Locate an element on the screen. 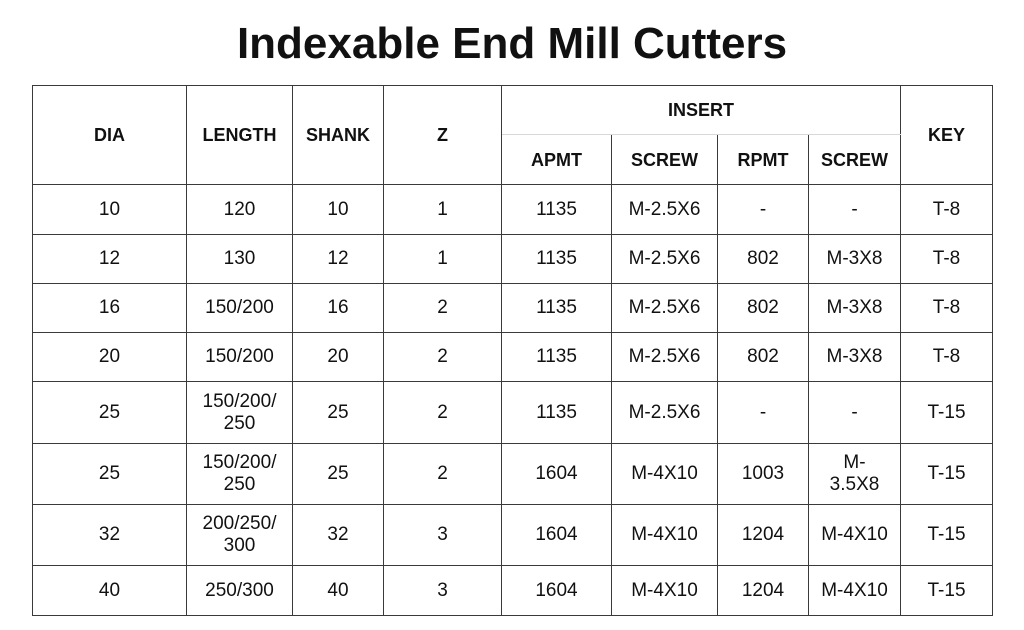 The image size is (1024, 630). table-cell: 200/250/ 300 is located at coordinates (239, 535).